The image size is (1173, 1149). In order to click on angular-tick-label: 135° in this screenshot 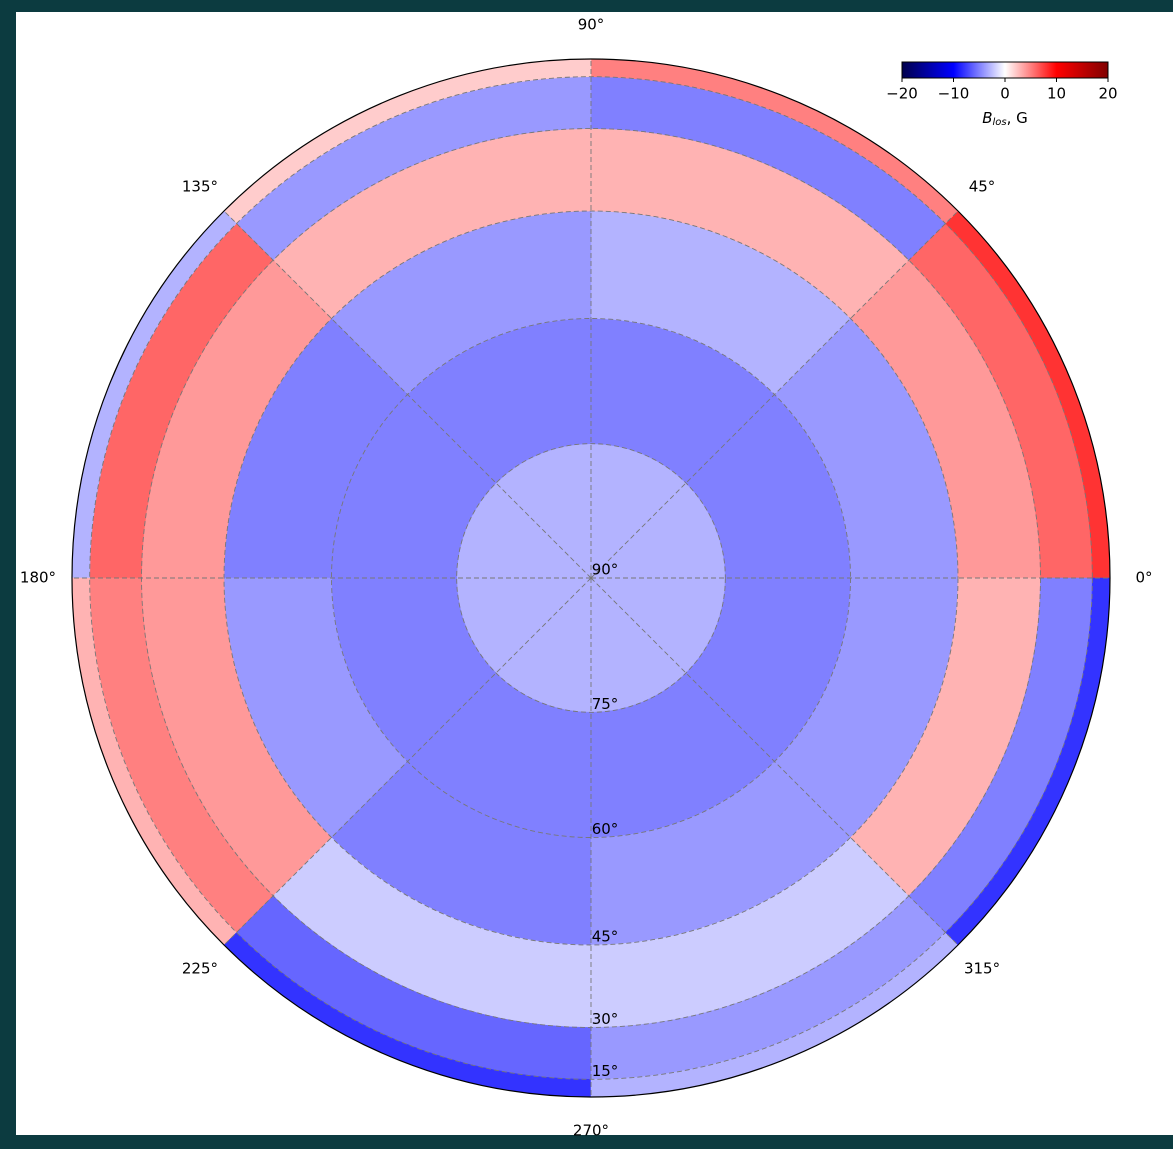, I will do `click(200, 186)`.